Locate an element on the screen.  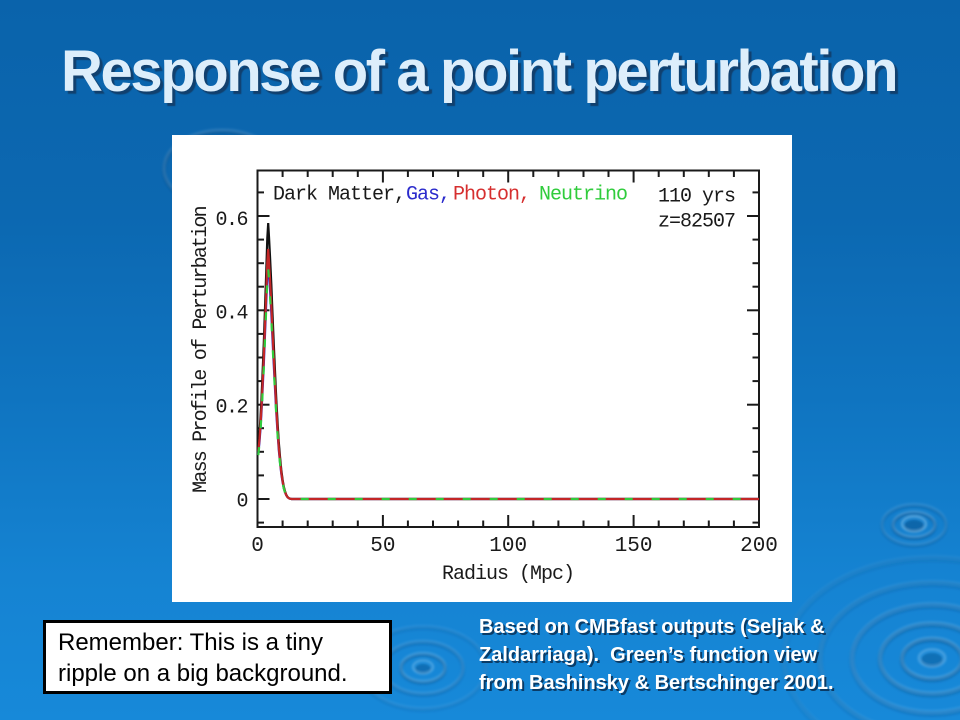
svg-text: Mass Profile of Perturbation is located at coordinates (201, 349).